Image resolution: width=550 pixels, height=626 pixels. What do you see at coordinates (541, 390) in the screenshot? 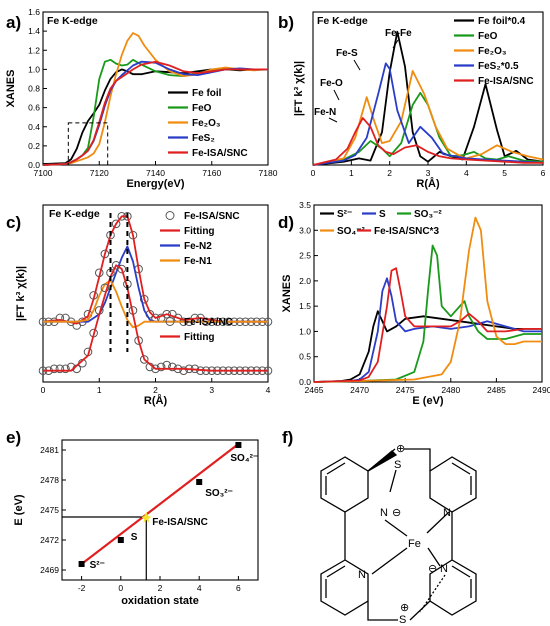
I see `x-tick-label: 2490` at bounding box center [541, 390].